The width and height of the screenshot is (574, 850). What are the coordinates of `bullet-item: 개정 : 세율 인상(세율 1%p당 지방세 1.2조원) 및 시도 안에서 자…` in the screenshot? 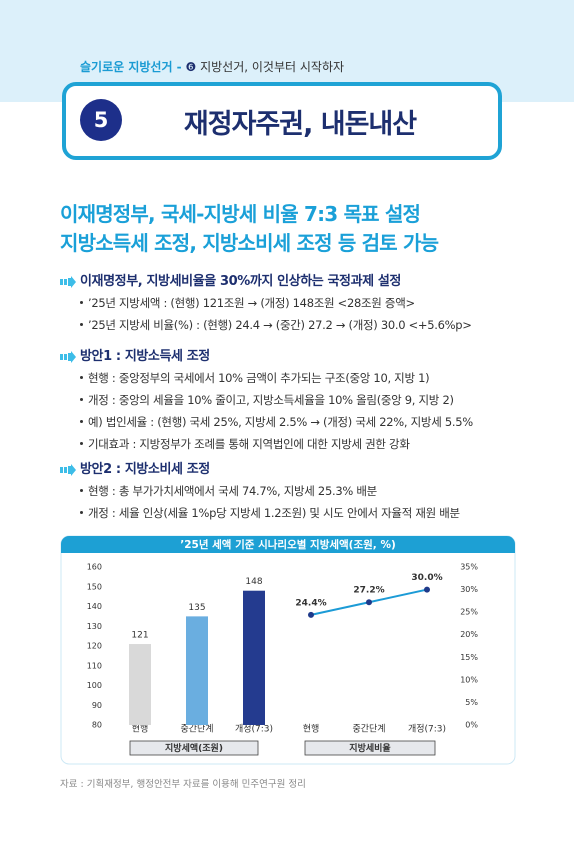 It's located at (270, 513).